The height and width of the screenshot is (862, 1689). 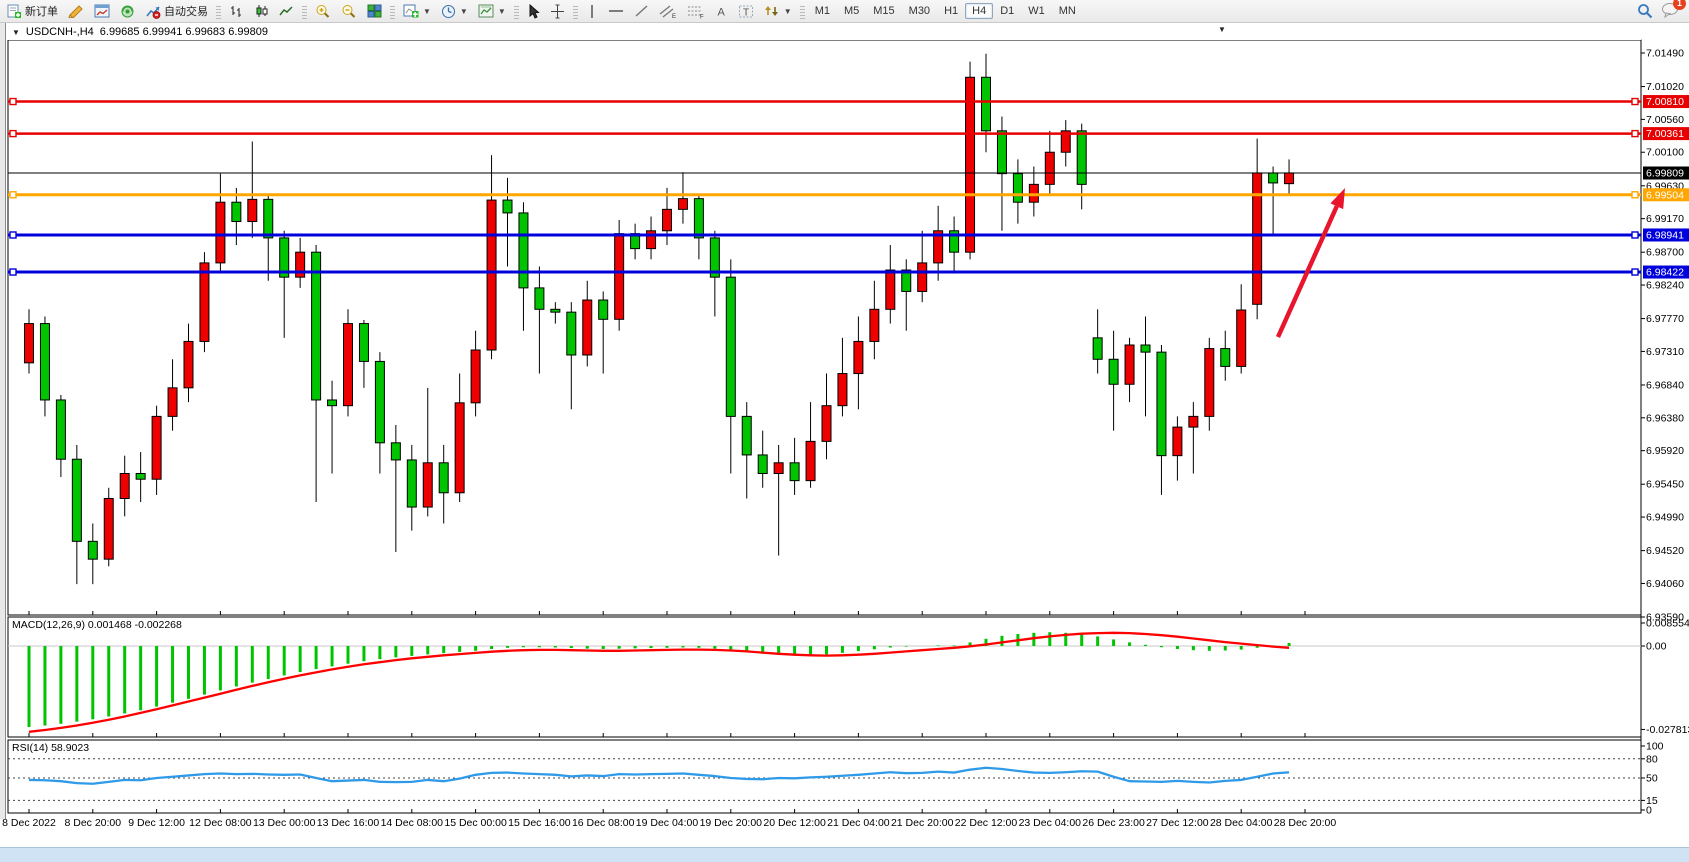 I want to click on timeframe-group: M1 M5 M15 M30 H1 H4 D1 W1 MN, so click(x=945, y=11).